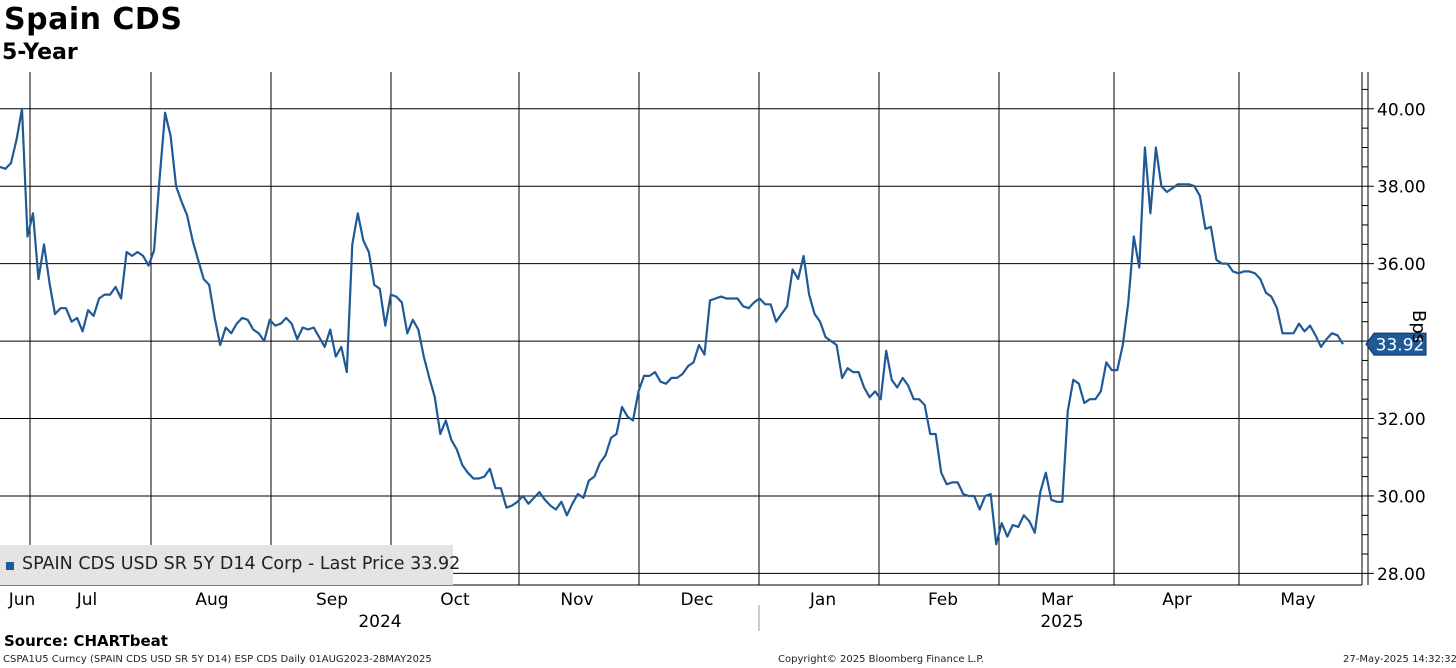 Image resolution: width=1456 pixels, height=668 pixels. What do you see at coordinates (1057, 600) in the screenshot?
I see `x-tick-label: Mar` at bounding box center [1057, 600].